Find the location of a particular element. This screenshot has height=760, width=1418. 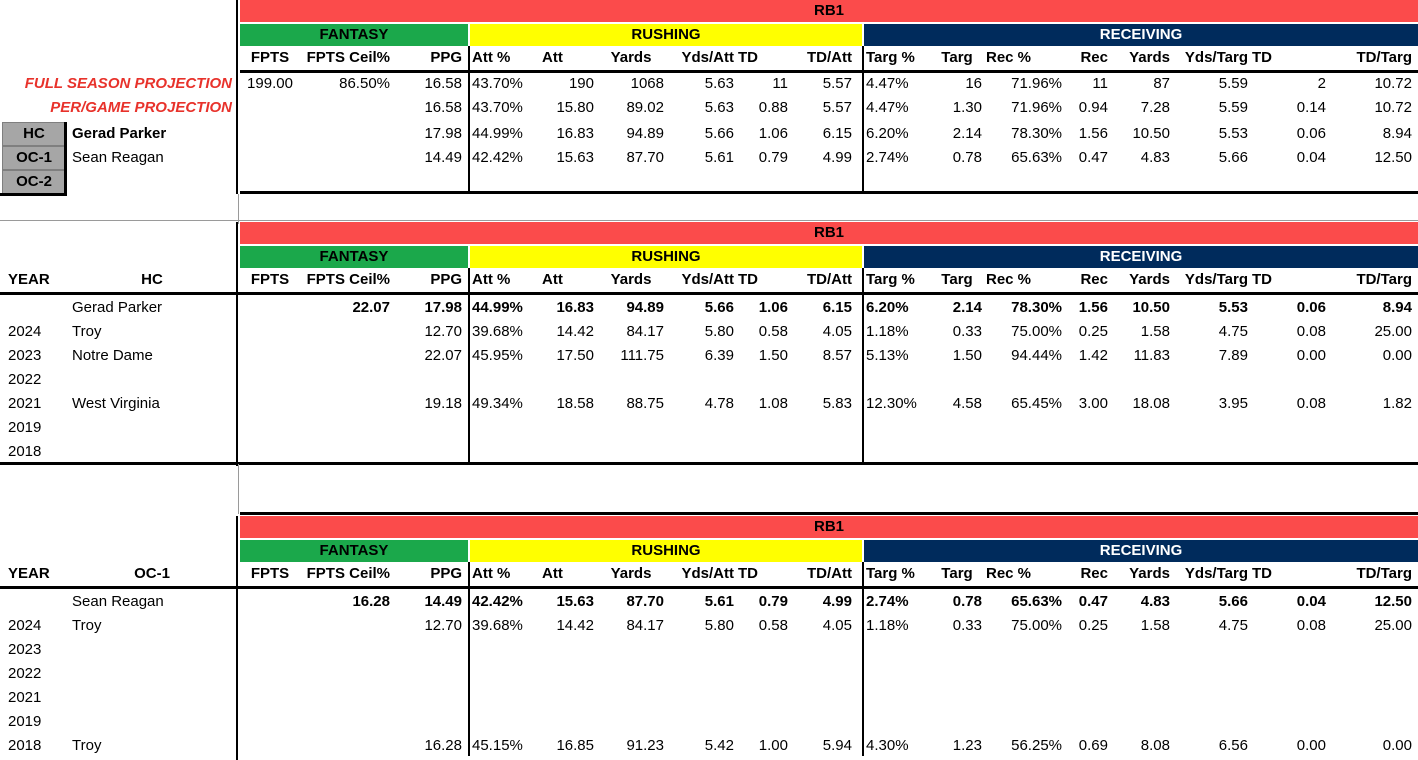

stat-cell: 8.94 is located at coordinates (1397, 307).